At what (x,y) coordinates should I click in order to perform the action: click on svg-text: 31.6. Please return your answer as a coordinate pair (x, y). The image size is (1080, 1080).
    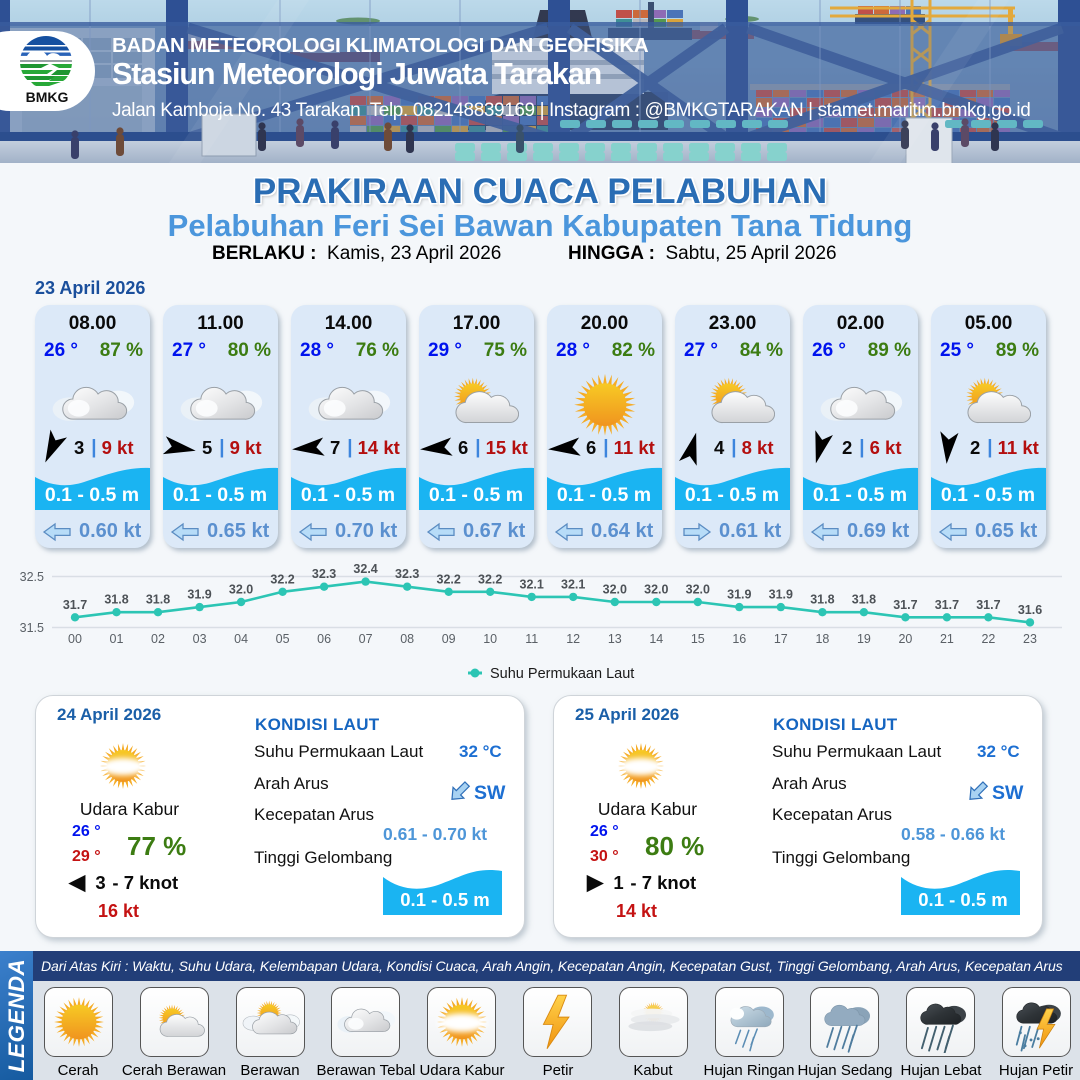
    Looking at the image, I should click on (1030, 610).